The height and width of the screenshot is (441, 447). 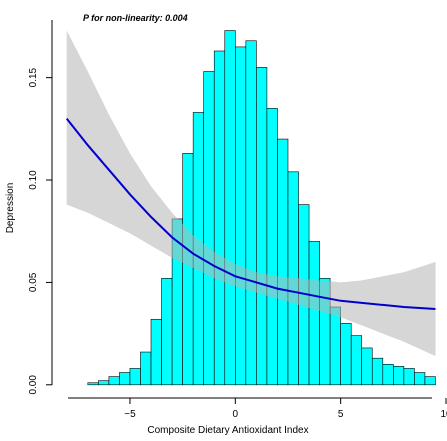 What do you see at coordinates (33, 180) in the screenshot?
I see `y-tick-label: 0.10` at bounding box center [33, 180].